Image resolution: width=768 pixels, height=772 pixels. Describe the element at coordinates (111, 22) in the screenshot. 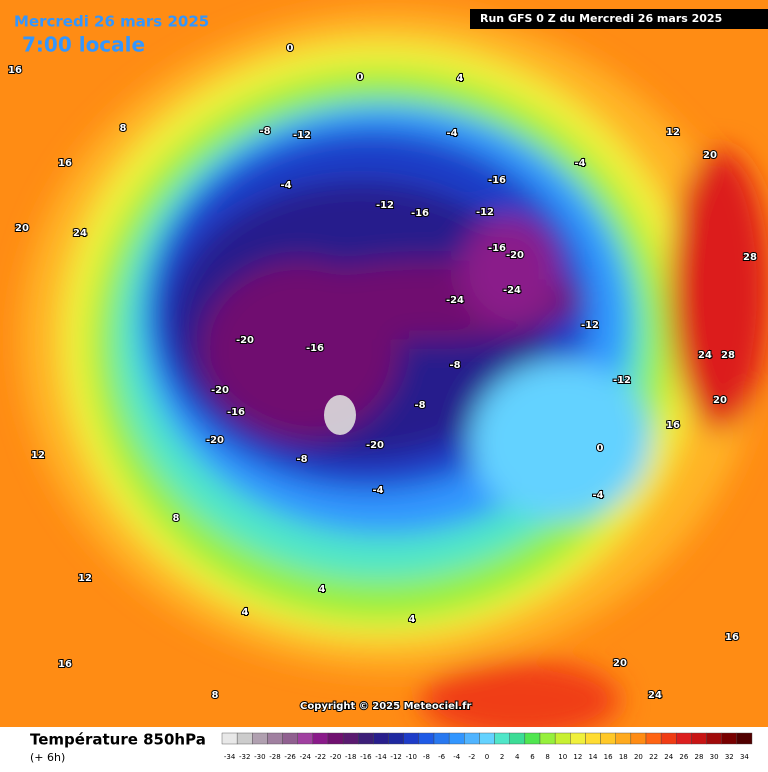

I see `map-date: Mercredi 26 mars 2025` at that location.